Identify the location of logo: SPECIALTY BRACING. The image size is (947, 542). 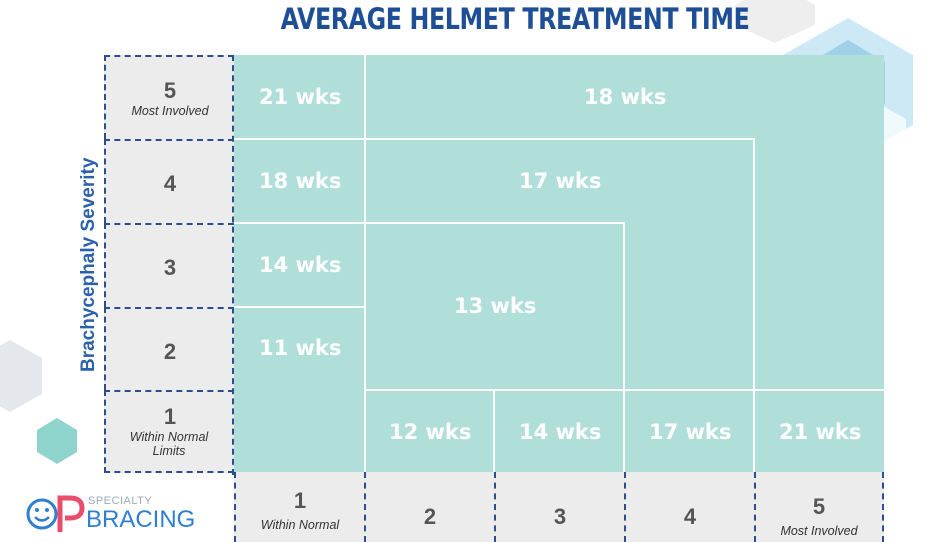
(121, 512).